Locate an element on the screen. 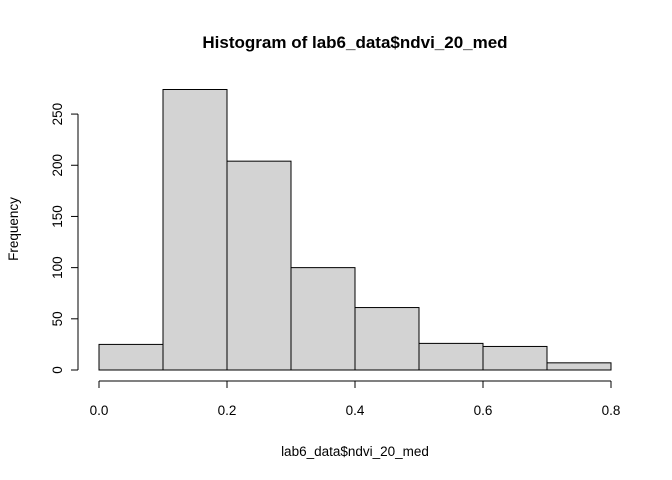 The width and height of the screenshot is (672, 480). x-tick-label: 0.4 is located at coordinates (355, 410).